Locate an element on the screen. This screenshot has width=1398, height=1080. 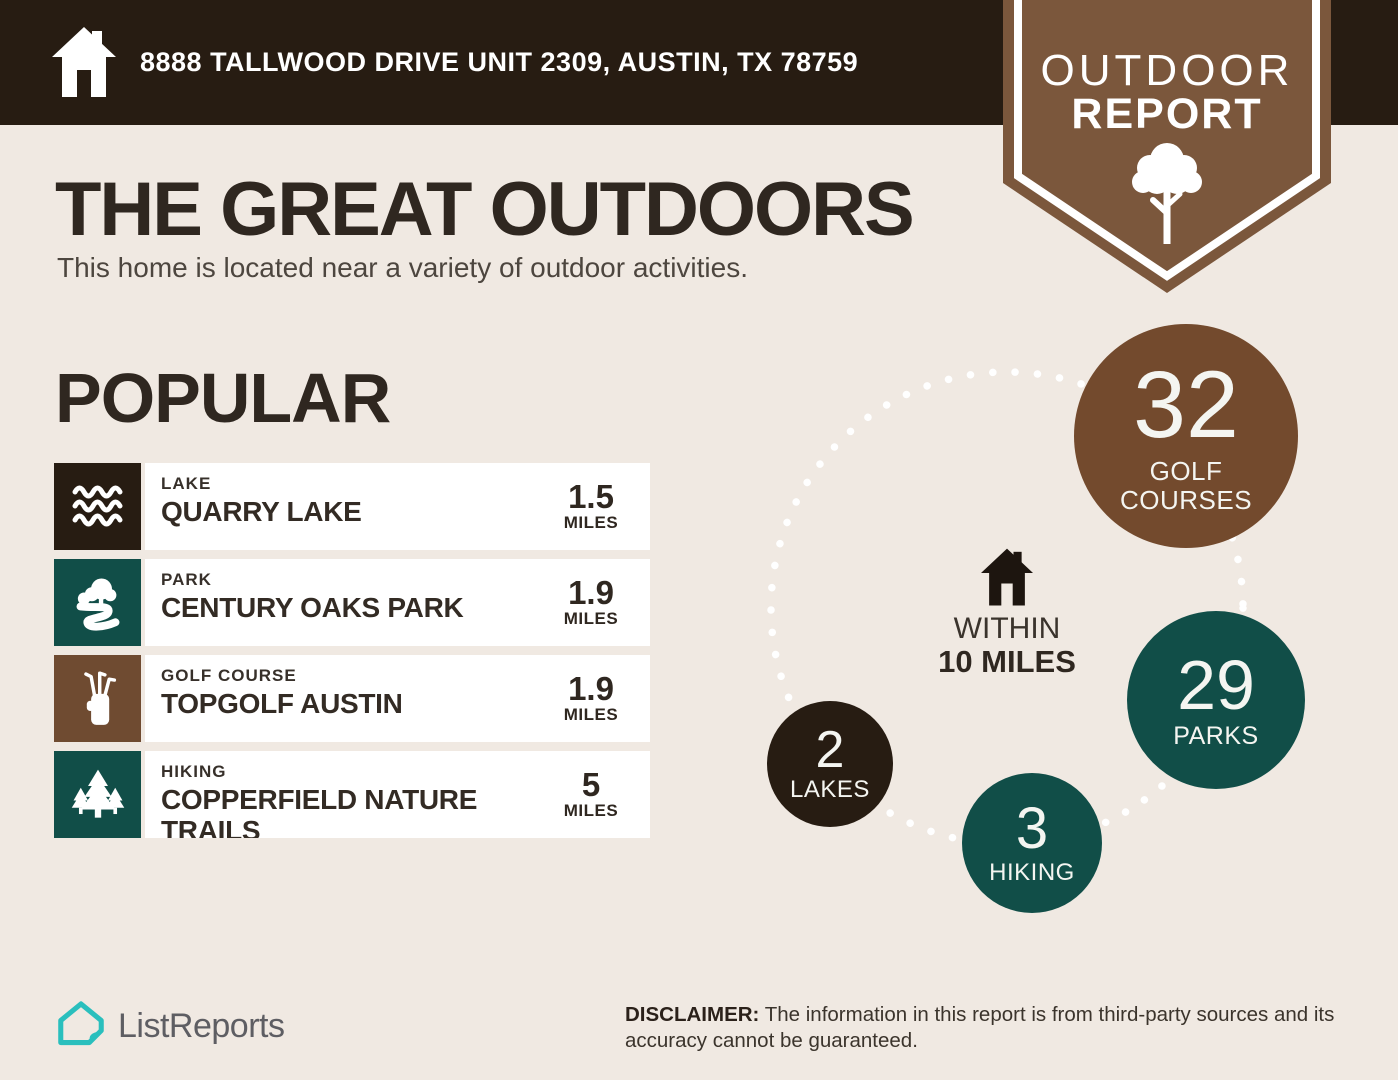
item-name: COPPERFIELD NATURE TRAILS is located at coordinates (319, 811).